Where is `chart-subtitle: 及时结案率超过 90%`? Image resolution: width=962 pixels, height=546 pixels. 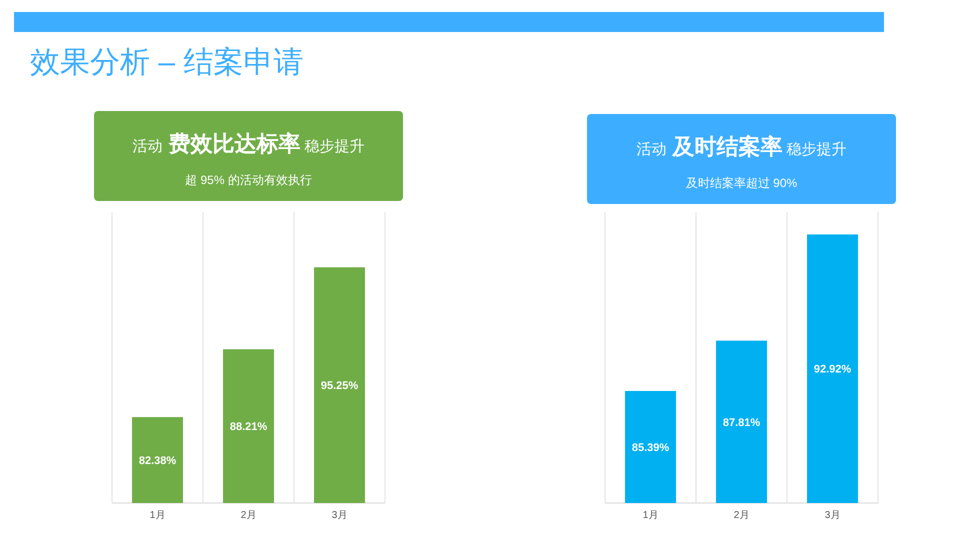
chart-subtitle: 及时结案率超过 90% is located at coordinates (742, 183).